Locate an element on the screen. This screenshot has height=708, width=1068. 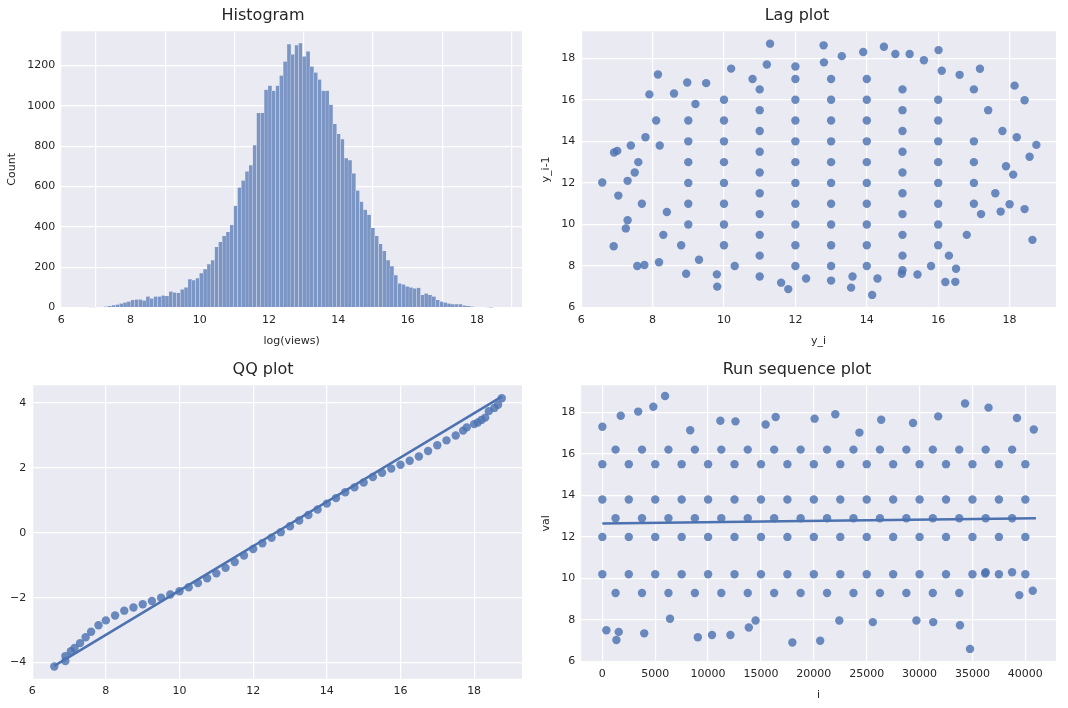
y-tick-label: −2 is located at coordinates (18, 597).